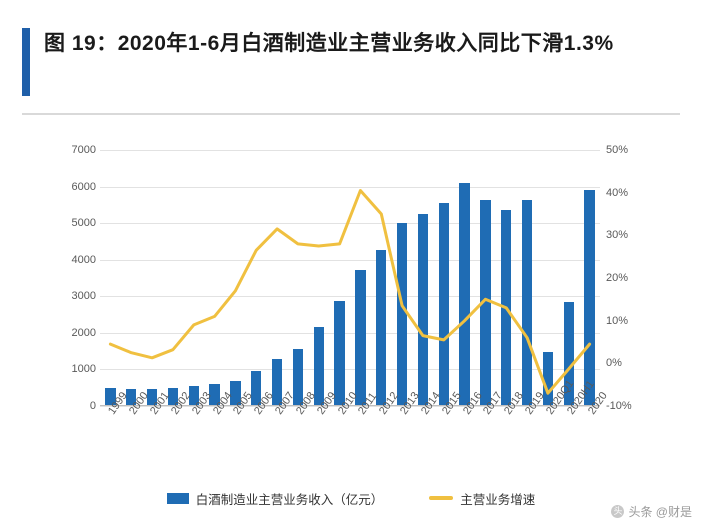 This screenshot has width=702, height=526. I want to click on y-tick-label: 1000, so click(83, 369).